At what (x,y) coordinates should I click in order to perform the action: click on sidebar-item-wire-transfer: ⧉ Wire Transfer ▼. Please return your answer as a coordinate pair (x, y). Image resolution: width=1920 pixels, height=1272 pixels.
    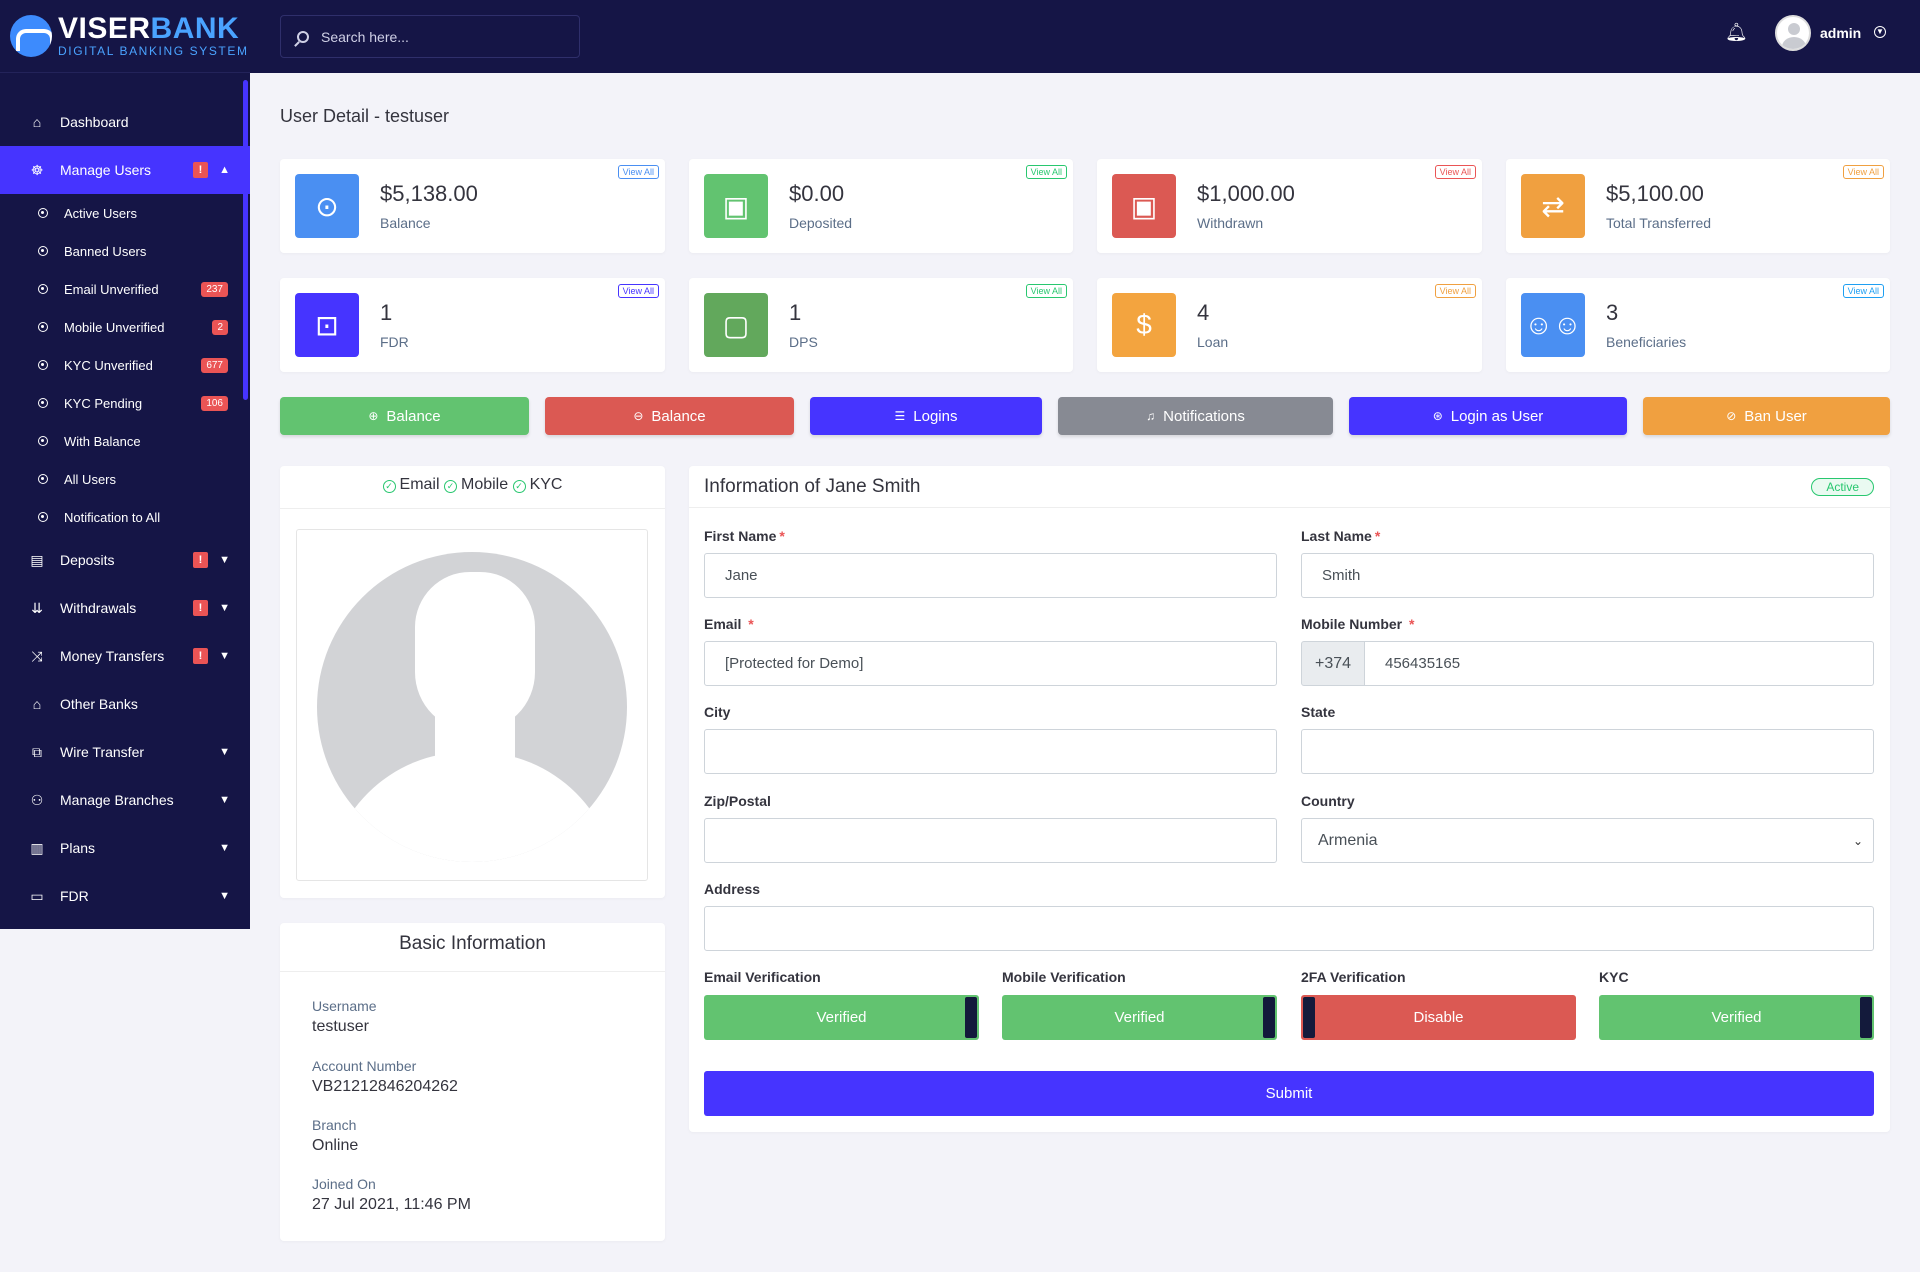
    Looking at the image, I should click on (125, 752).